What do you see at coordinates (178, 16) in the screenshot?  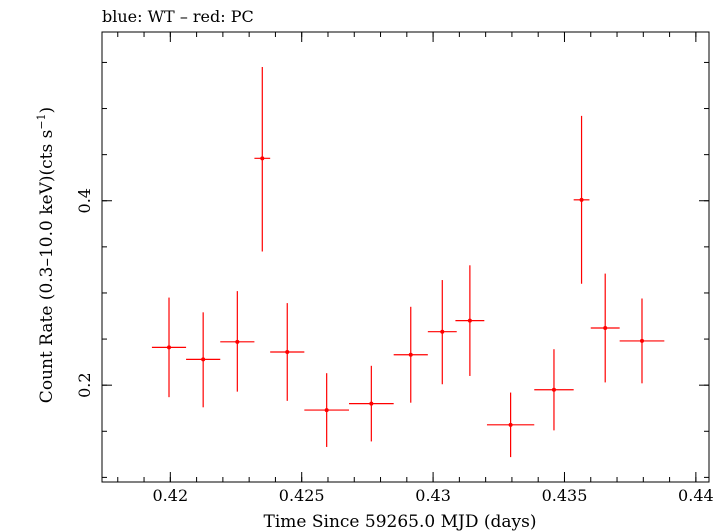 I see `chart-title: blue: WT – red: PC` at bounding box center [178, 16].